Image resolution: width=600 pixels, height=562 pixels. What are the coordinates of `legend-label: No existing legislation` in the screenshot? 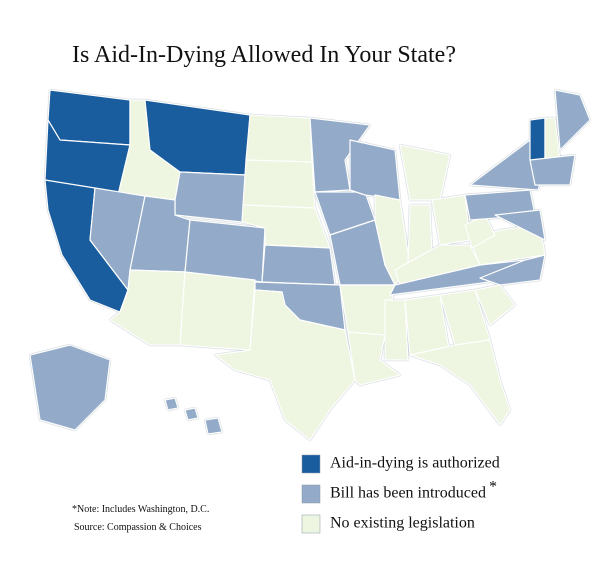 It's located at (402, 523).